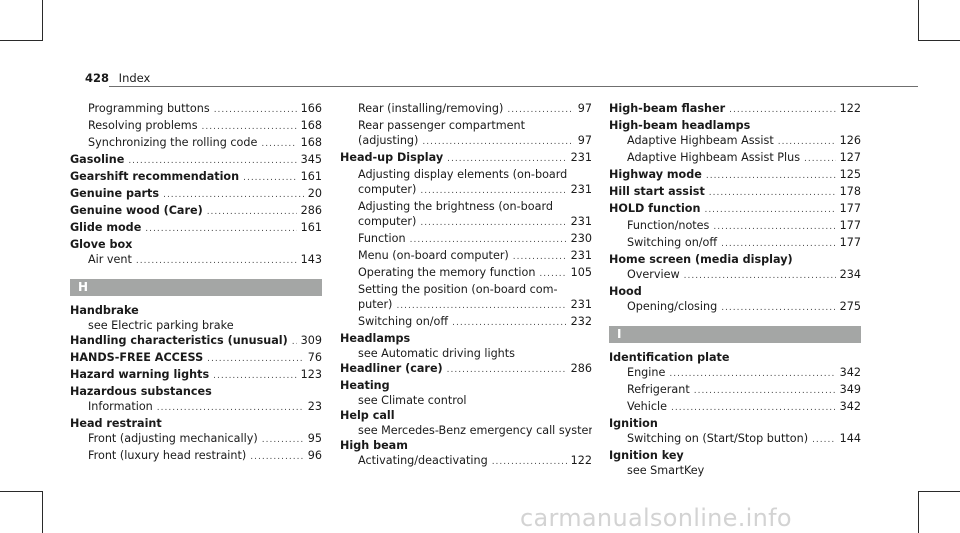 This screenshot has width=960, height=533. I want to click on page-reference: 309, so click(311, 340).